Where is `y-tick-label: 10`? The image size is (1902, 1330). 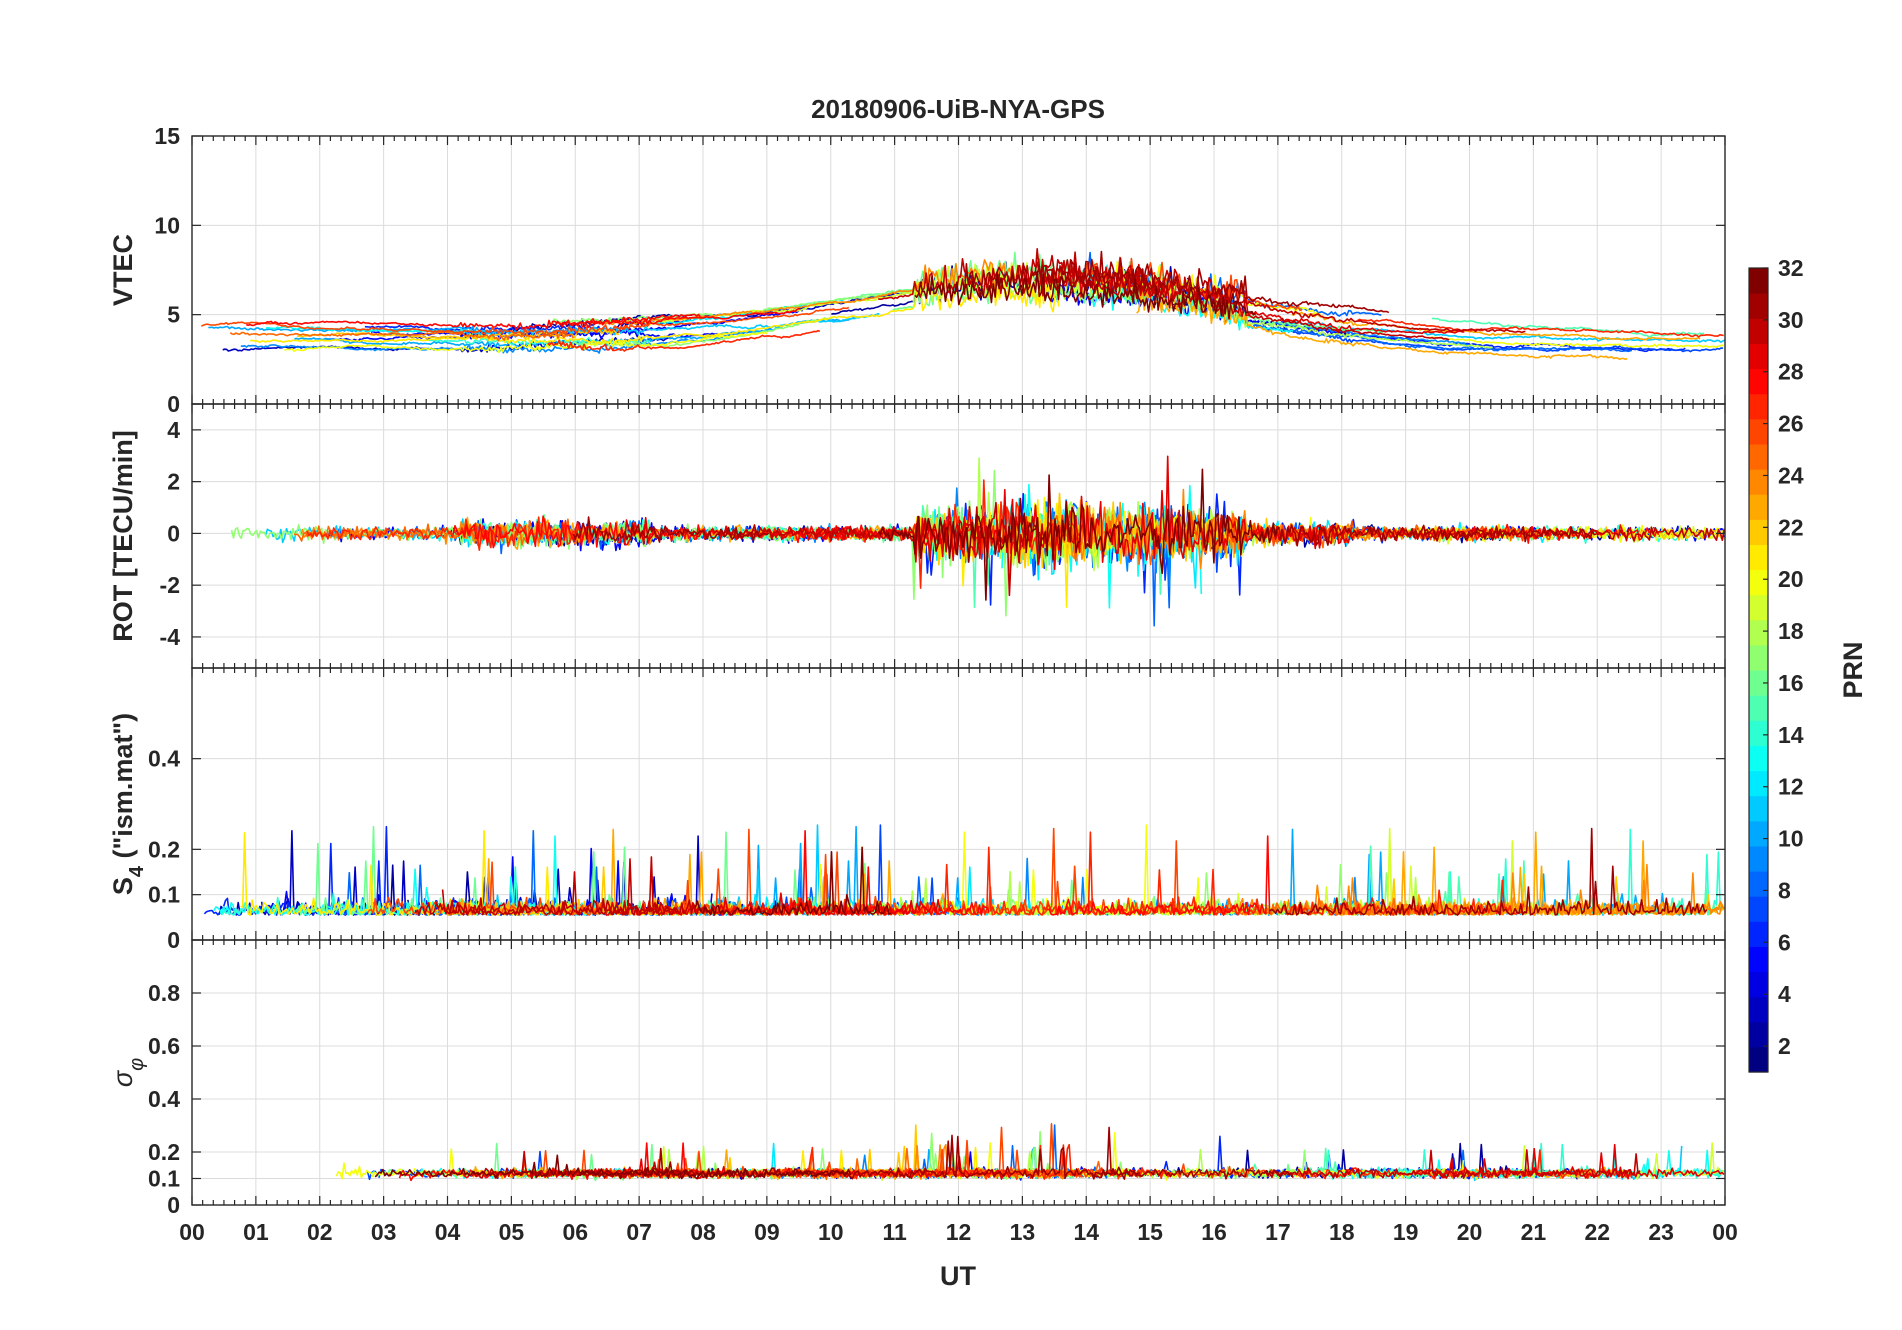 y-tick-label: 10 is located at coordinates (167, 225).